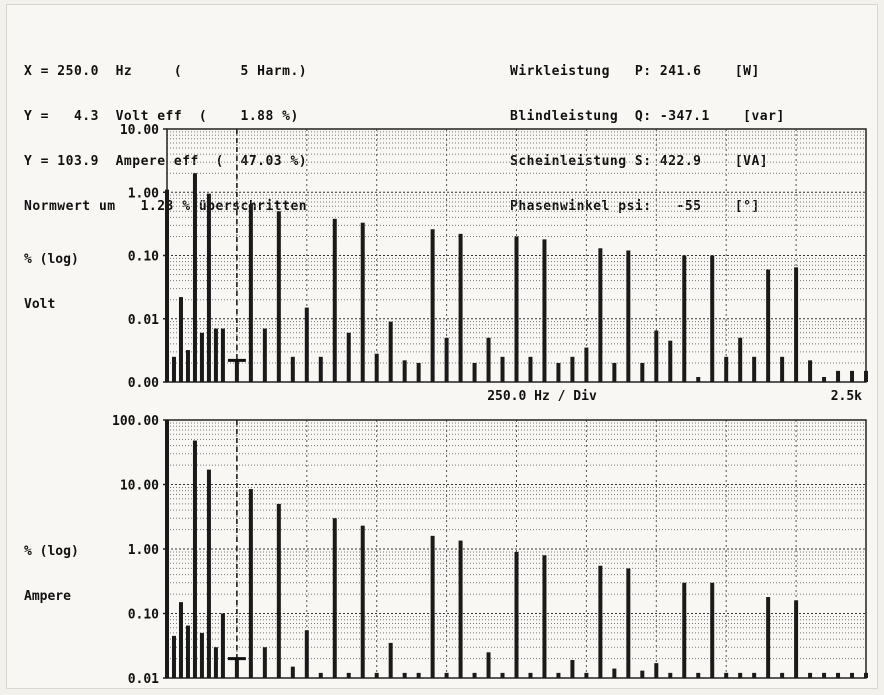 The height and width of the screenshot is (695, 884). Describe the element at coordinates (143, 615) in the screenshot. I see `current-ytick-label: 0.10` at that location.